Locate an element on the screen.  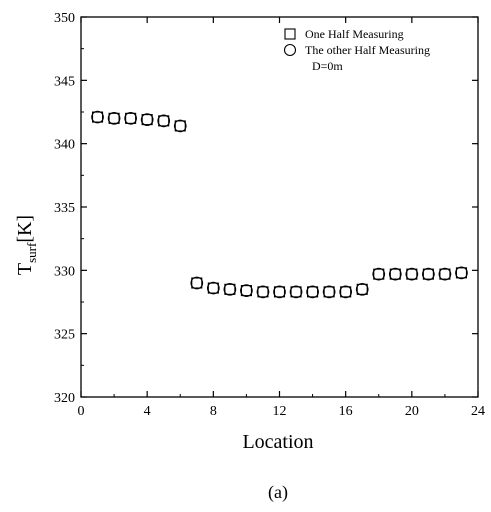
legend-square-marker is located at coordinates (290, 34).